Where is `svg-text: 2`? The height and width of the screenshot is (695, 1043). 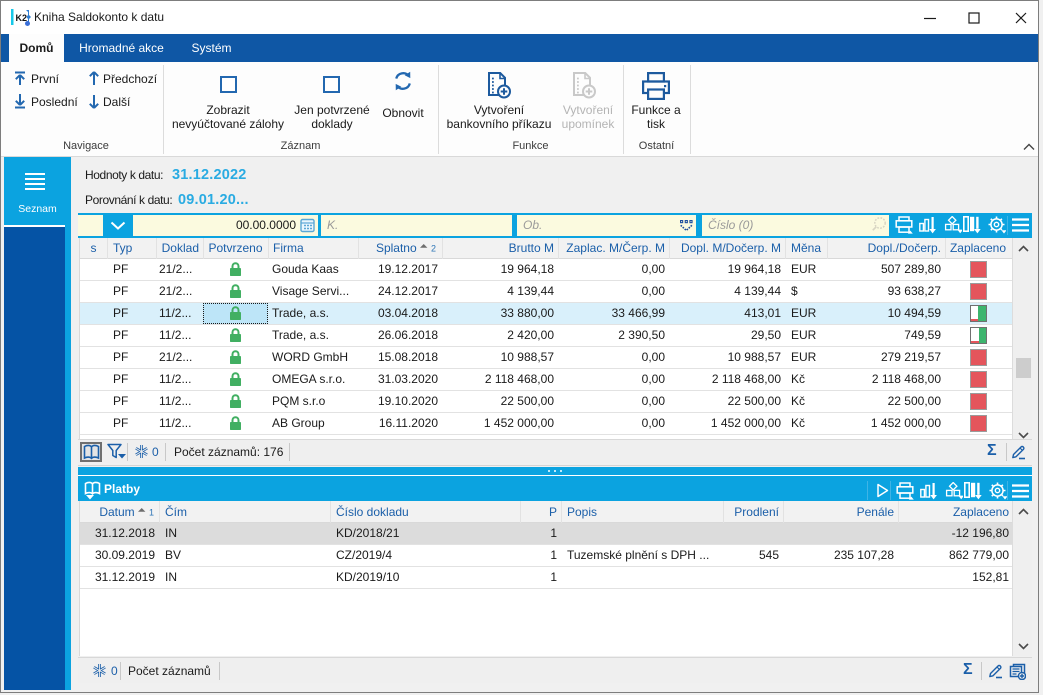 svg-text: 2 is located at coordinates (433, 248).